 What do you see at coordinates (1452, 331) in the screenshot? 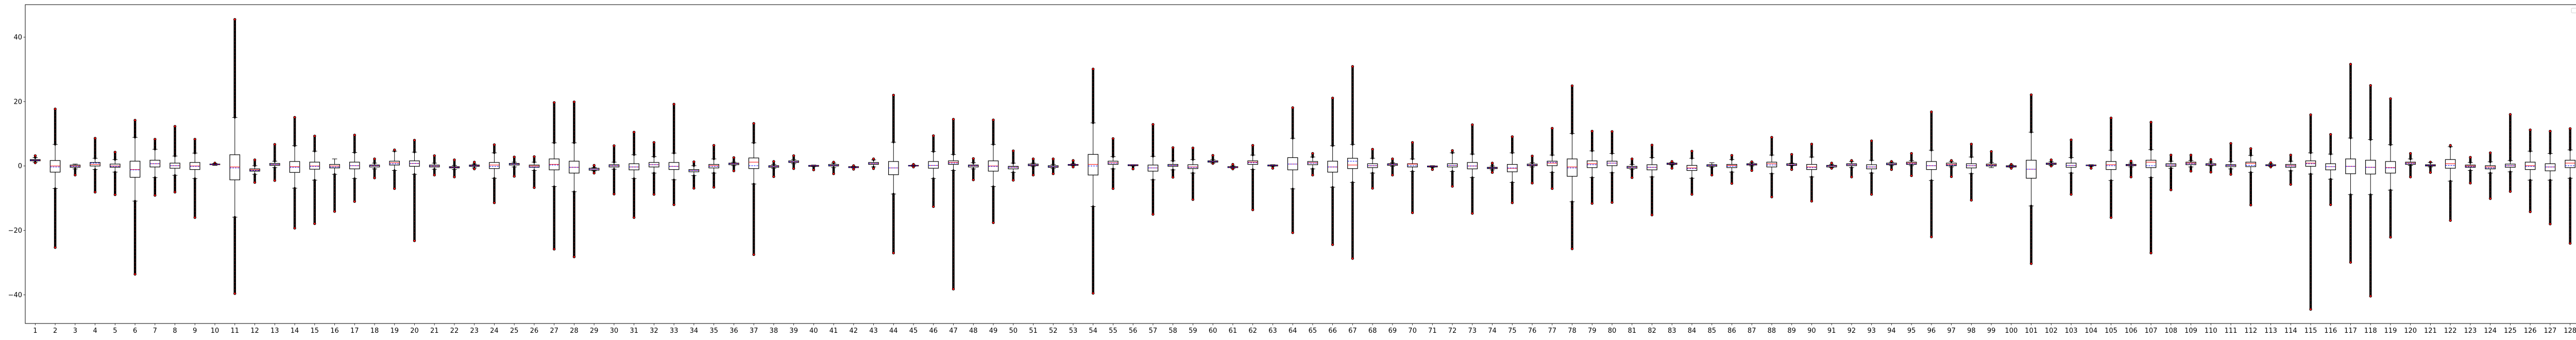
I see `x-tick-label: 72` at bounding box center [1452, 331].